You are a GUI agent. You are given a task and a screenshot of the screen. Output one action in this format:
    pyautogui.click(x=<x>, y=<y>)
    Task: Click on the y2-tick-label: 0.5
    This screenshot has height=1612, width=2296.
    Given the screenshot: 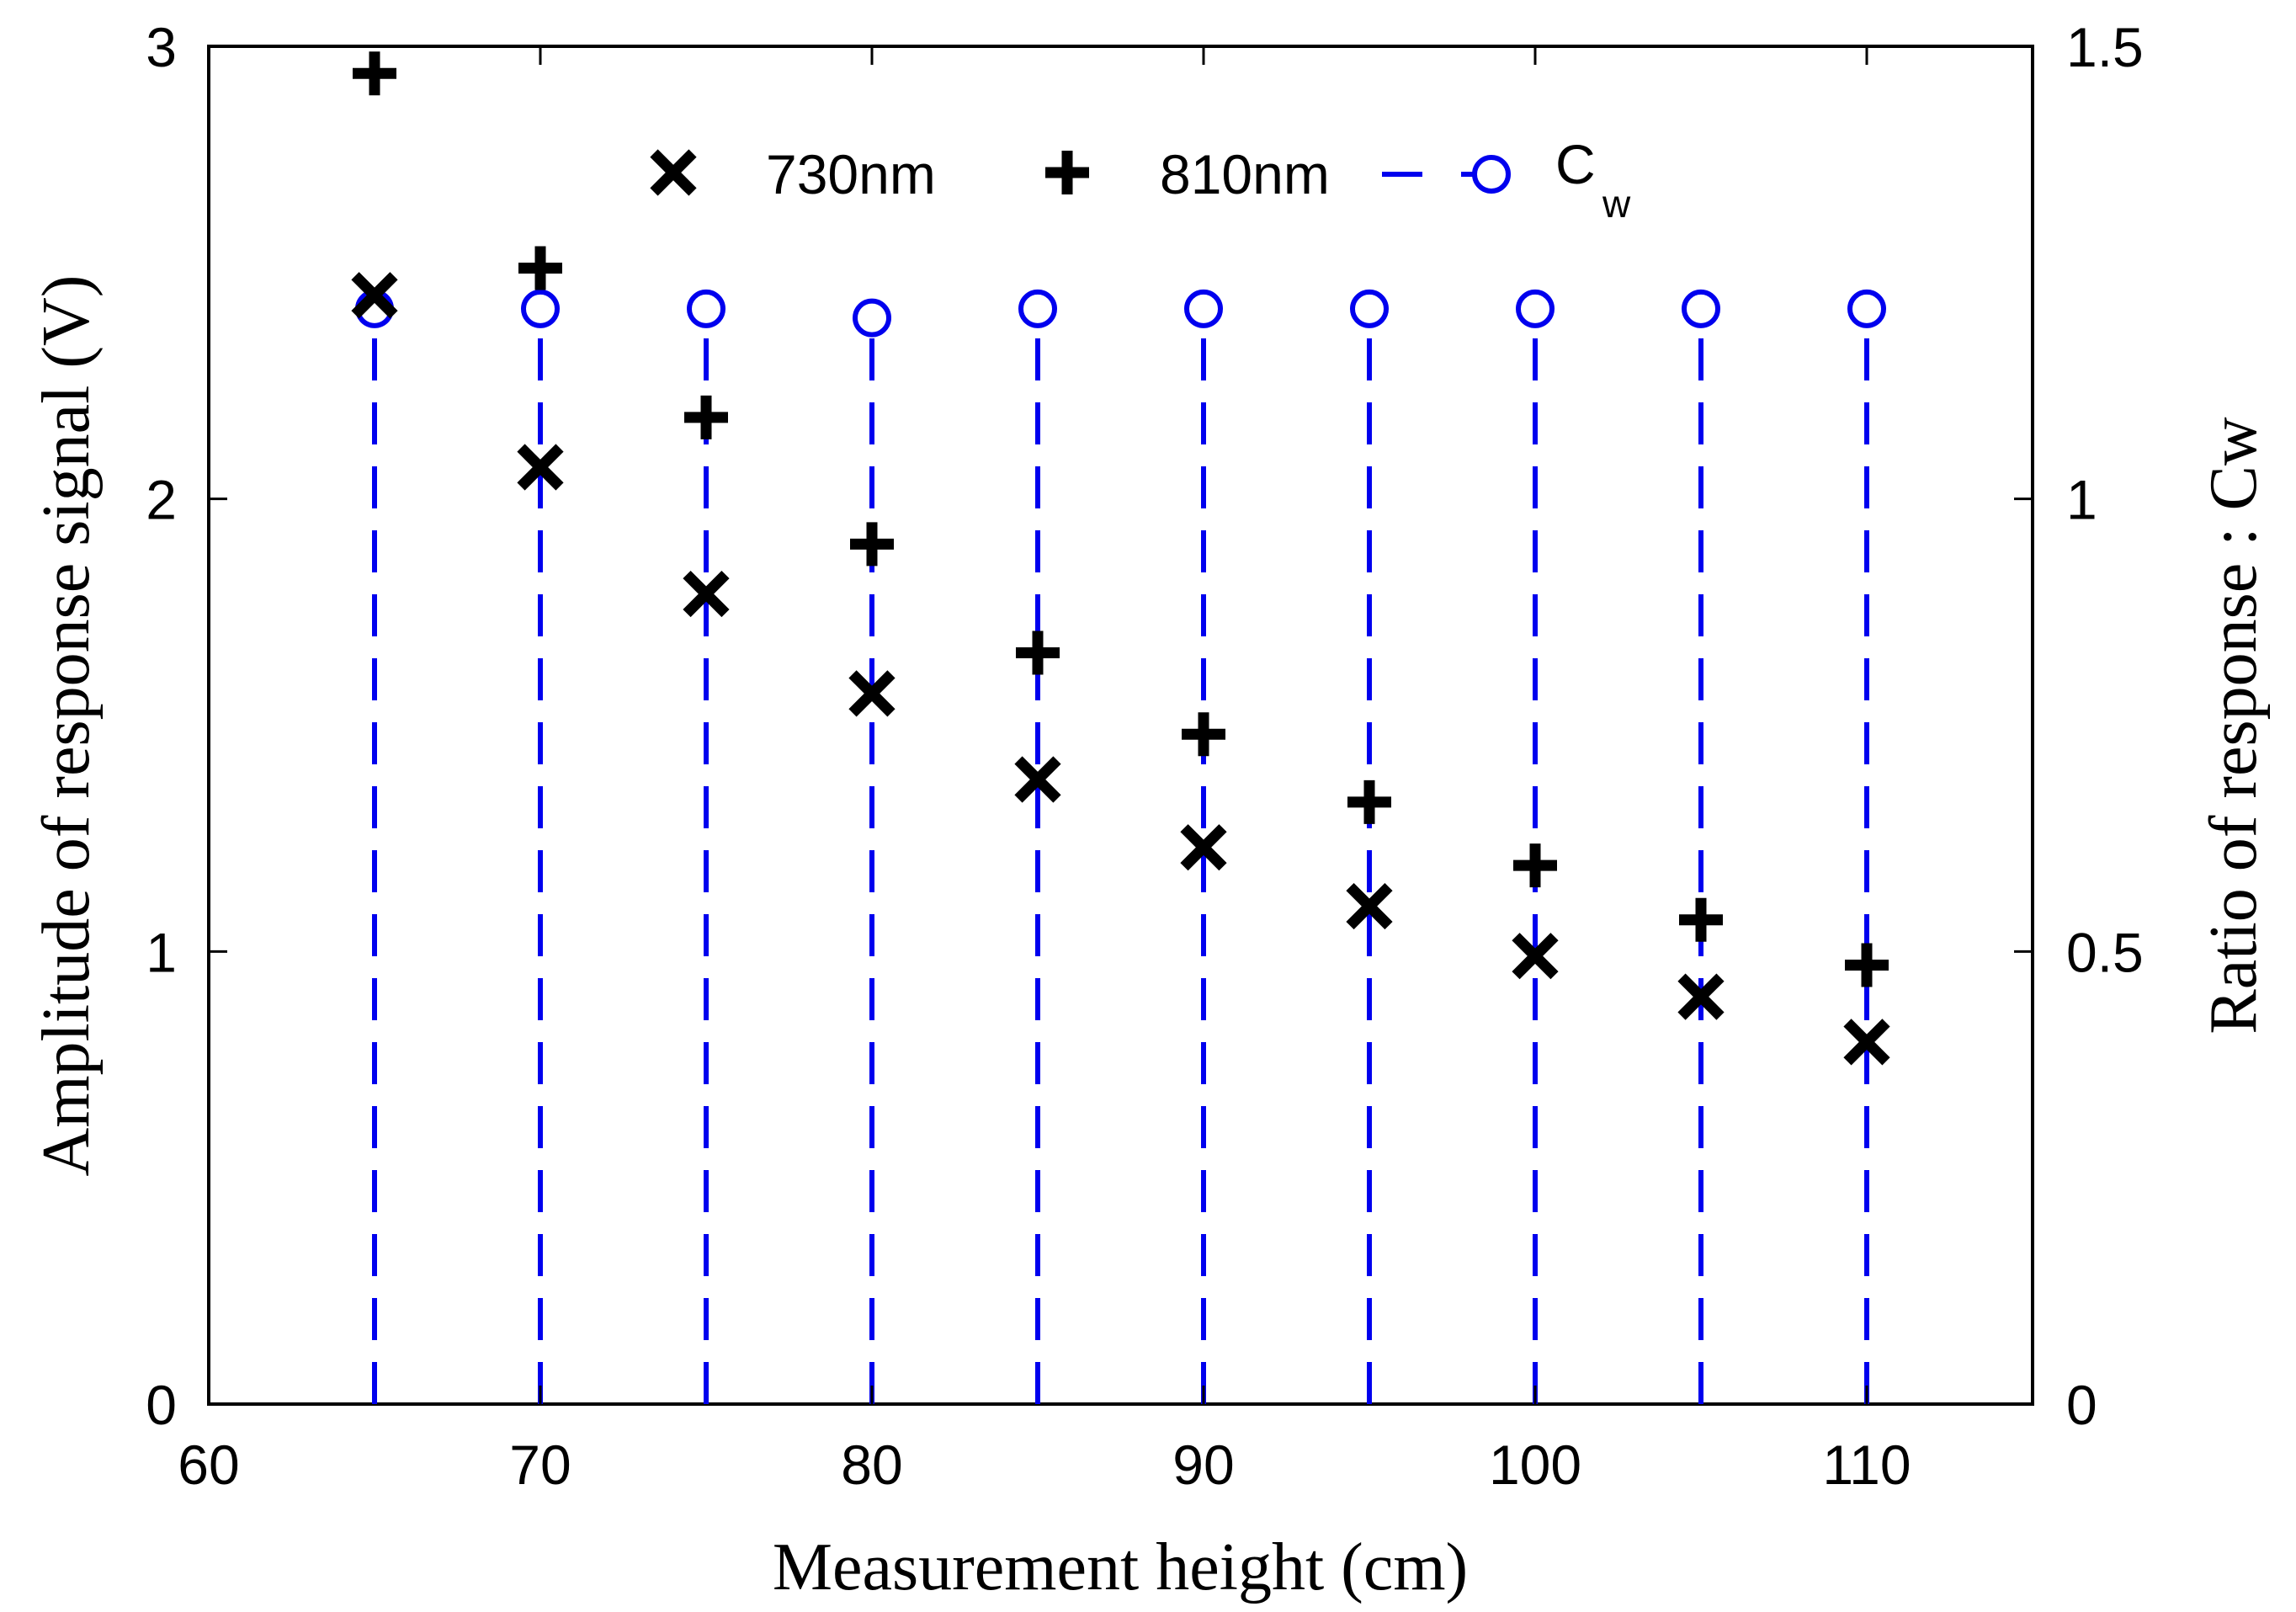 What is the action you would take?
    pyautogui.click(x=2105, y=952)
    